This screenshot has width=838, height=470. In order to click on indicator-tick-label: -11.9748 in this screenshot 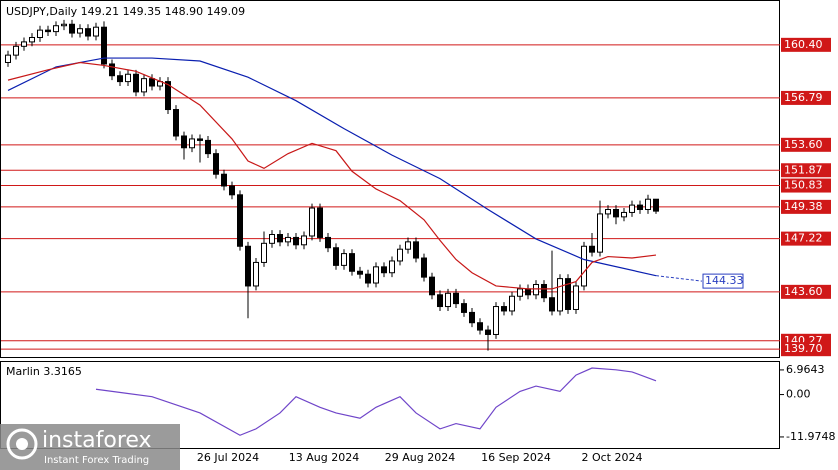, I will do `click(810, 436)`.